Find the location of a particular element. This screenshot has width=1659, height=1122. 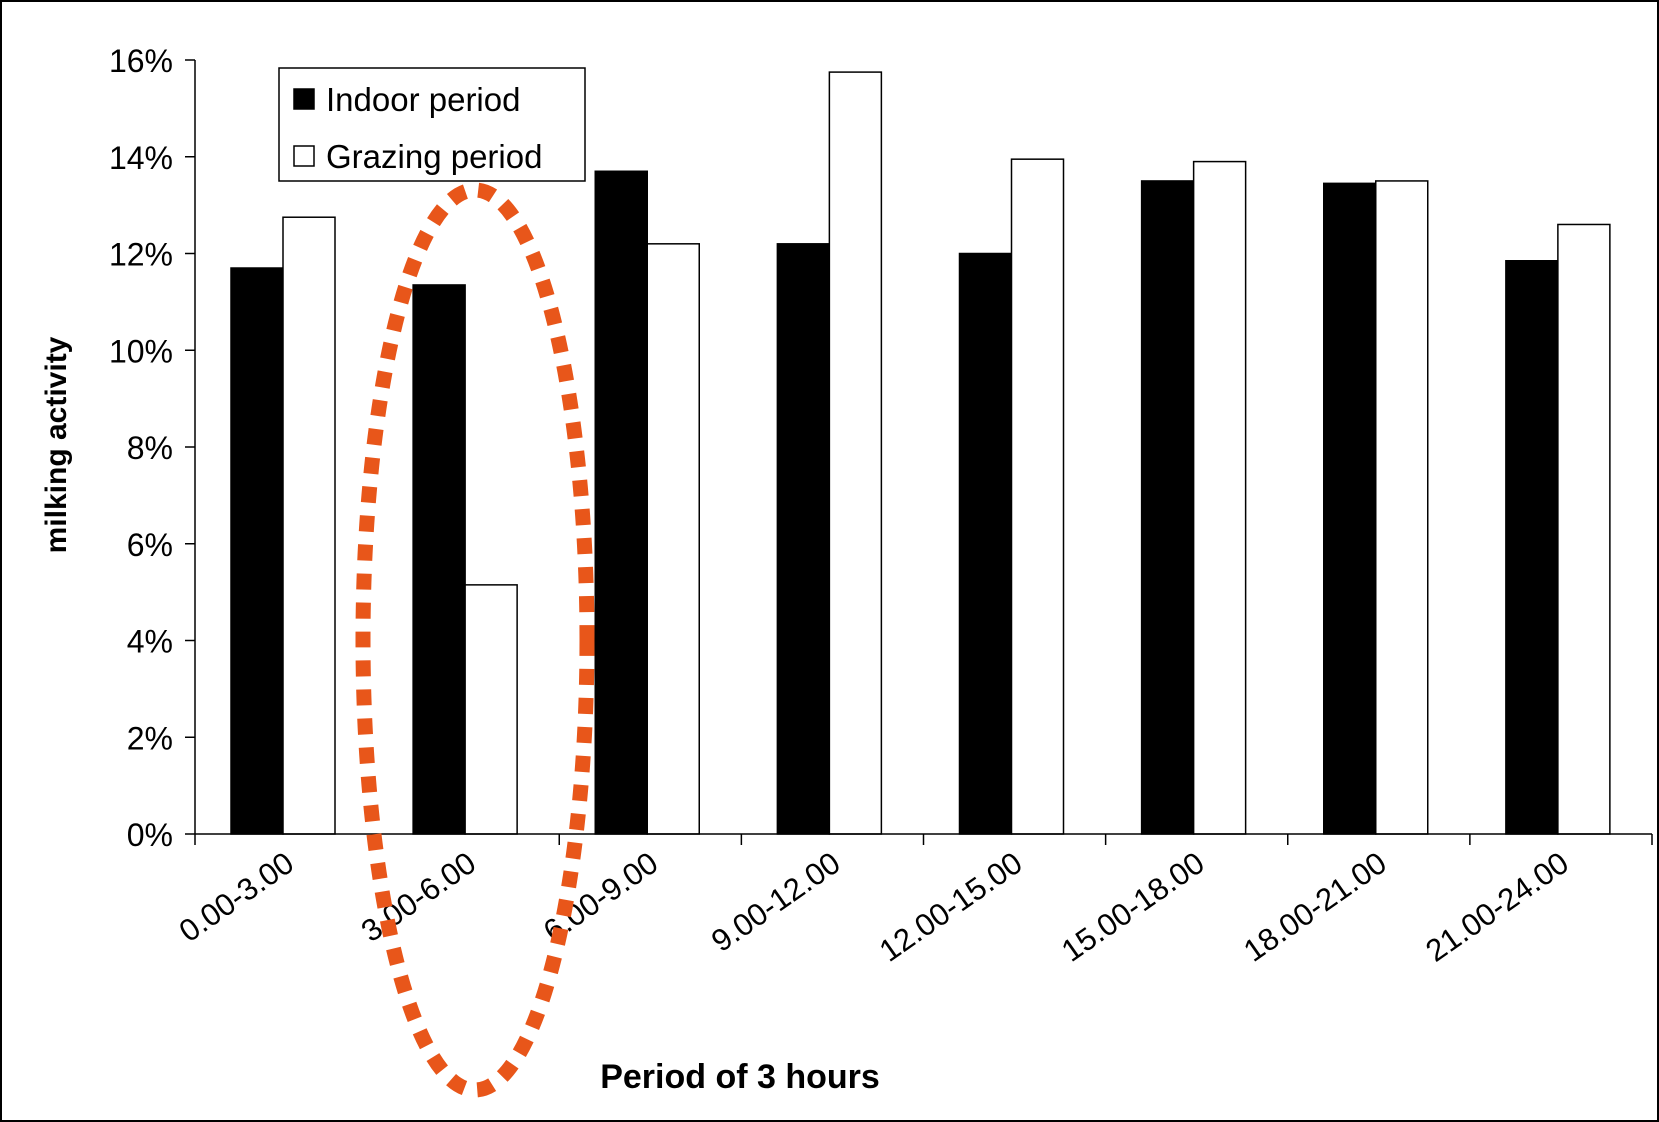

y-tick-label: 8% is located at coordinates (150, 448).